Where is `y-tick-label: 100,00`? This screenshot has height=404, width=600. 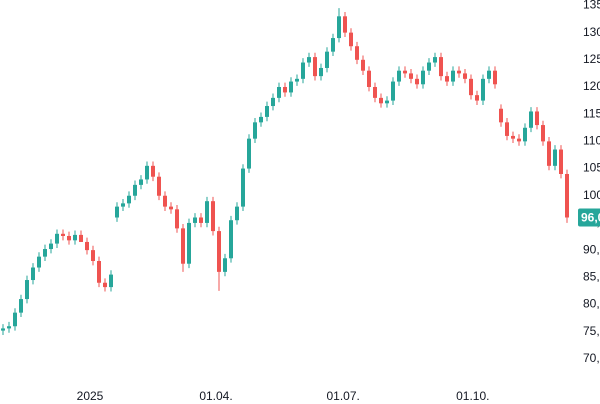 y-tick-label: 100,00 is located at coordinates (591, 195).